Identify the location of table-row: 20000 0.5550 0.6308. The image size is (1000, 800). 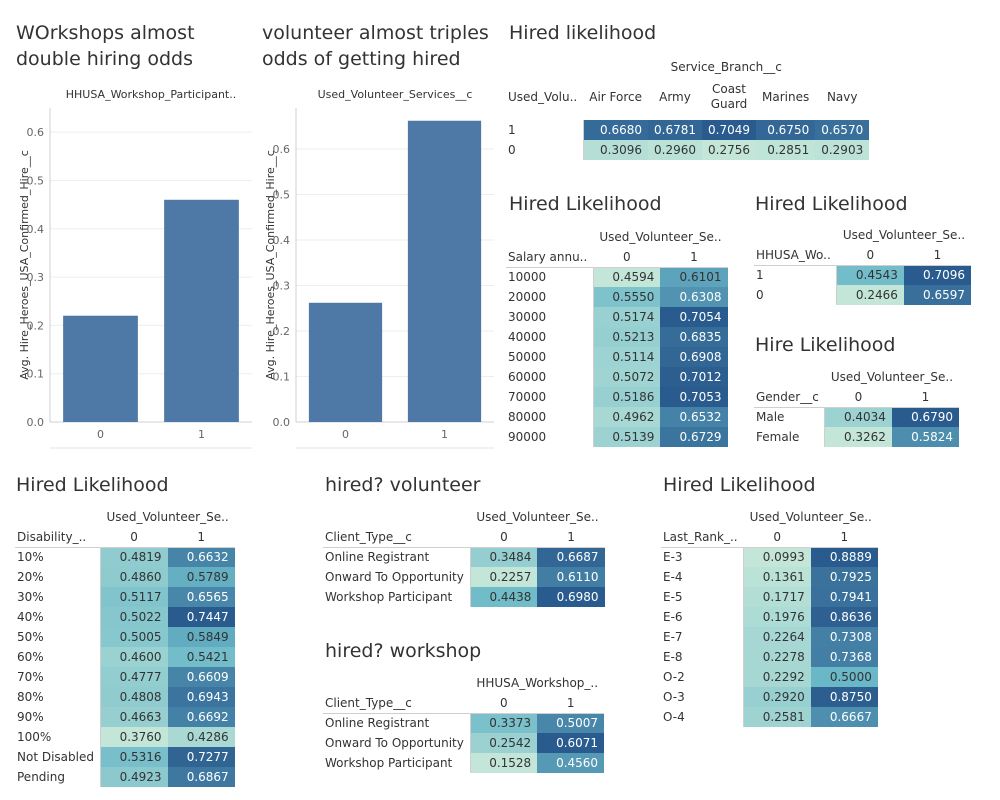
(617, 297).